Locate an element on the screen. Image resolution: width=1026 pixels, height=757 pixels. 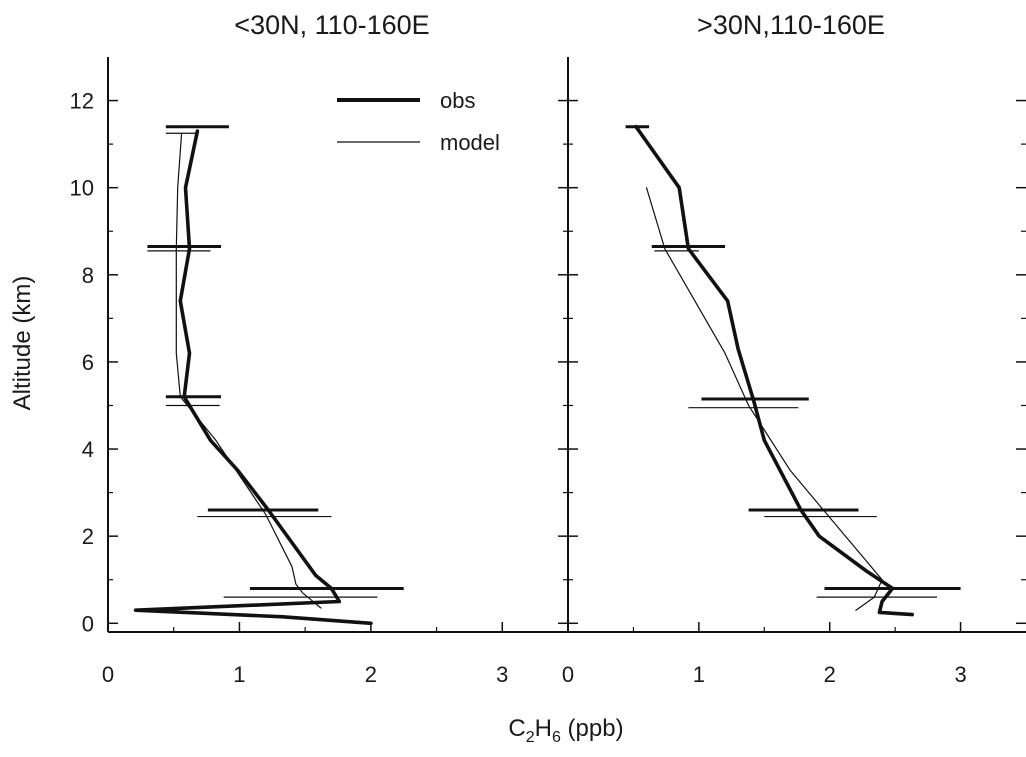
legend-model-label: model is located at coordinates (470, 142).